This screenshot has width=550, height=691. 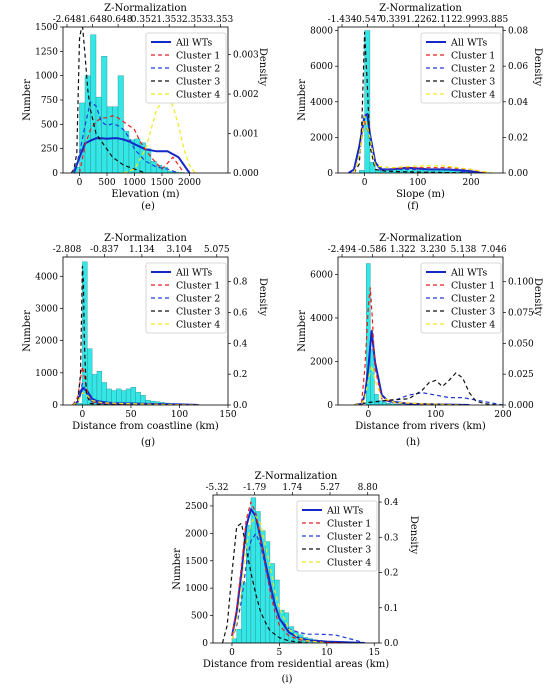 What do you see at coordinates (464, 250) in the screenshot?
I see `top-tick-label: 5.138` at bounding box center [464, 250].